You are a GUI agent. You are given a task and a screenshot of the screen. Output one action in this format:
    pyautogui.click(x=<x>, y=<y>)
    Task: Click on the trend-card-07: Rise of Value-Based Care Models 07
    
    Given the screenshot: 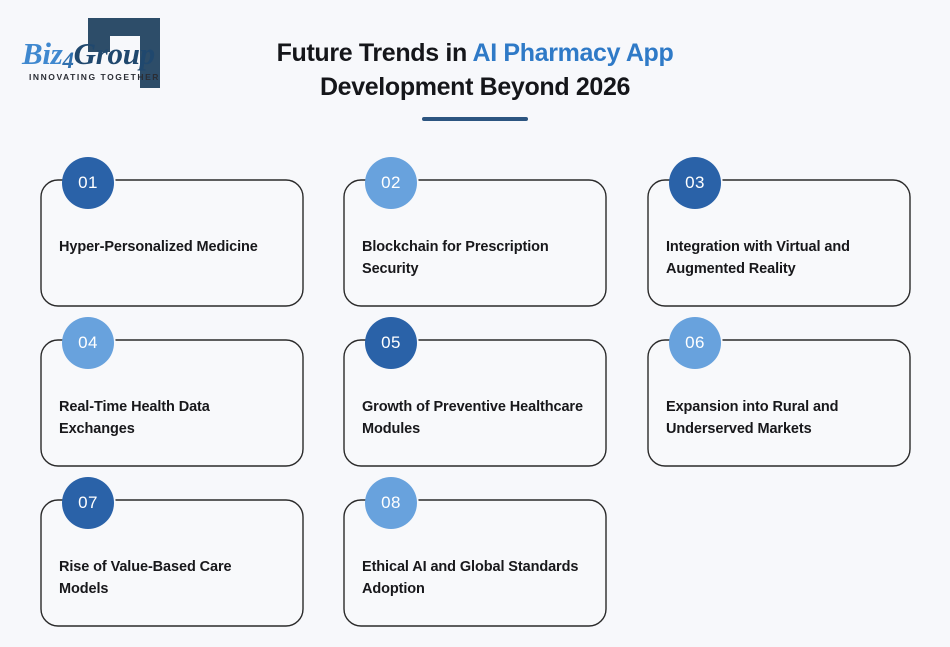 What is the action you would take?
    pyautogui.click(x=172, y=552)
    